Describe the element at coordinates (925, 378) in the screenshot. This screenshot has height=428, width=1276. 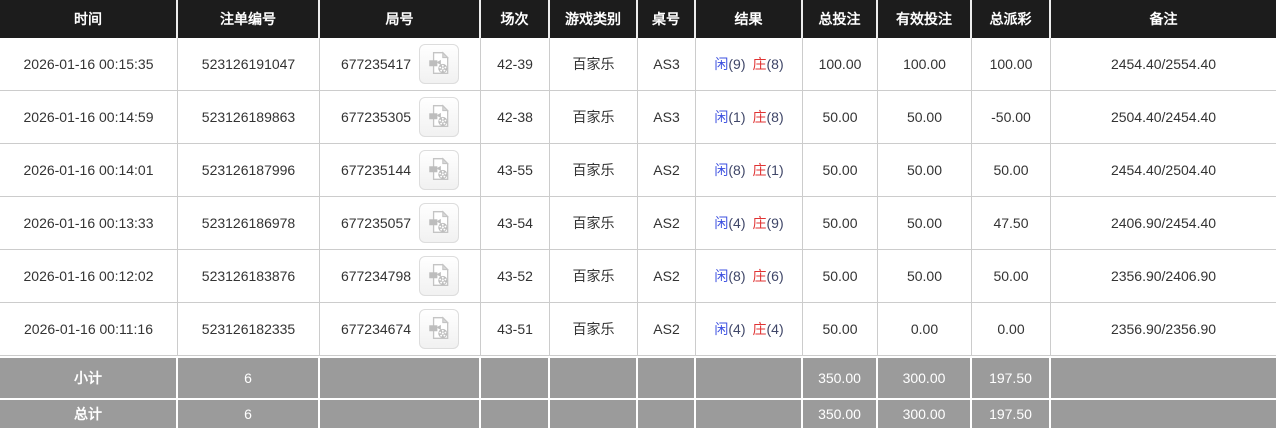
I see `subtotal-valid-bet: 300.00` at that location.